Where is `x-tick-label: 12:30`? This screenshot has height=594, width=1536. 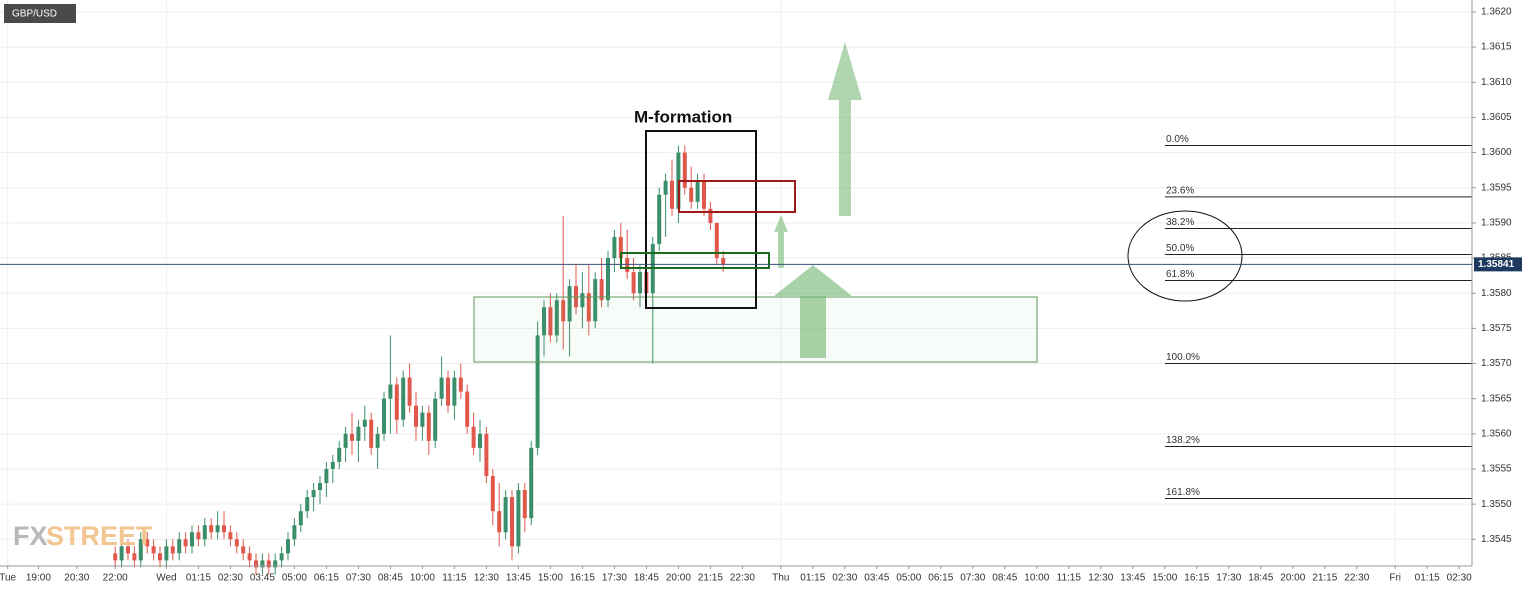 x-tick-label: 12:30 is located at coordinates (1100, 578).